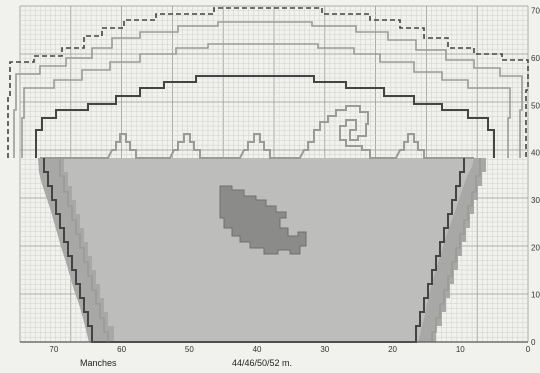 This screenshot has width=540, height=373. I want to click on caption-left: Manches, so click(98, 363).